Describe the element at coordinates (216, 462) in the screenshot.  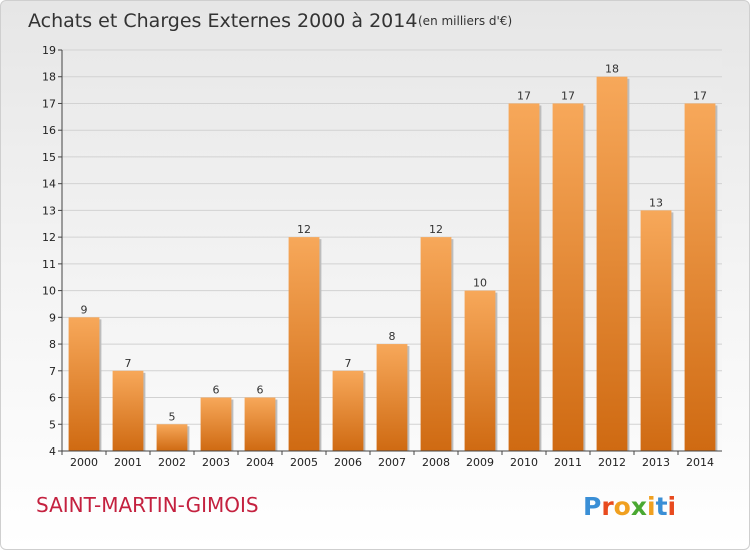
I see `x-tick-label: 2003` at that location.